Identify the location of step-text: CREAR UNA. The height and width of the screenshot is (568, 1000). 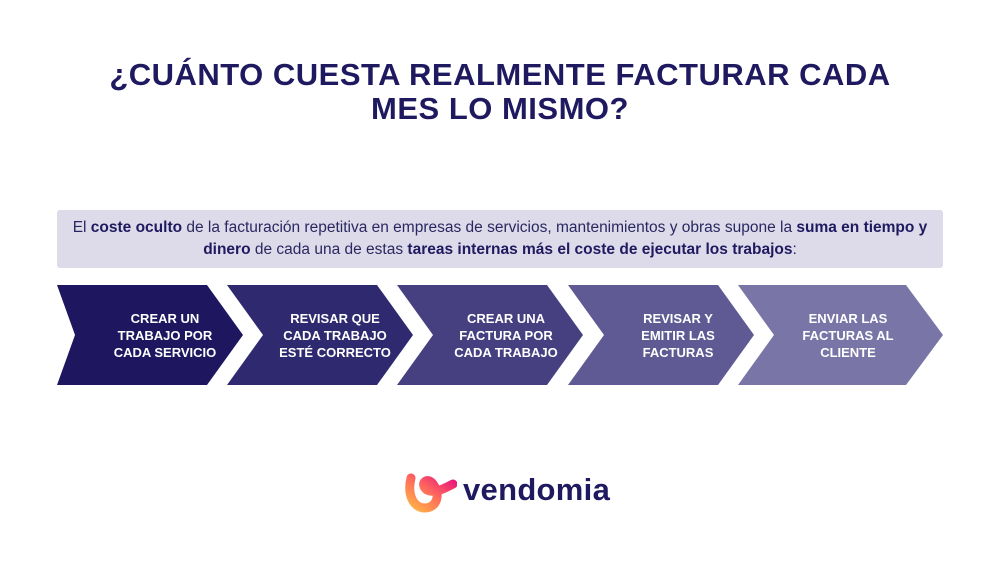
(506, 318).